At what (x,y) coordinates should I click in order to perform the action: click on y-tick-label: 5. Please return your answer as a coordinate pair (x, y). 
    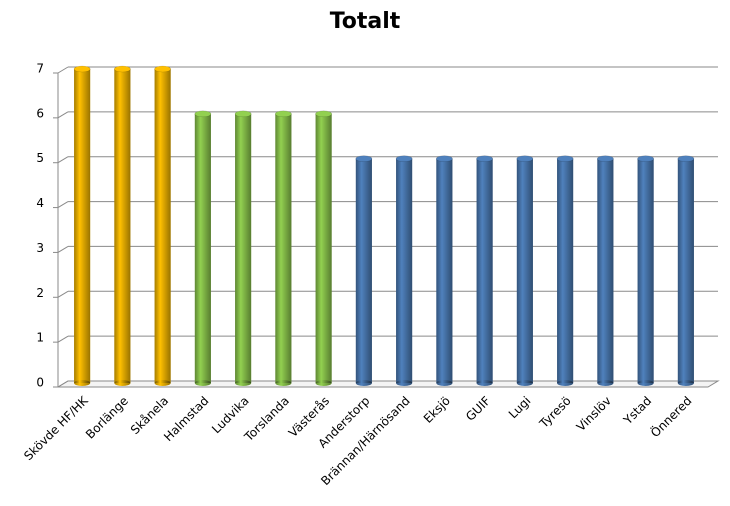
    Looking at the image, I should click on (40, 158).